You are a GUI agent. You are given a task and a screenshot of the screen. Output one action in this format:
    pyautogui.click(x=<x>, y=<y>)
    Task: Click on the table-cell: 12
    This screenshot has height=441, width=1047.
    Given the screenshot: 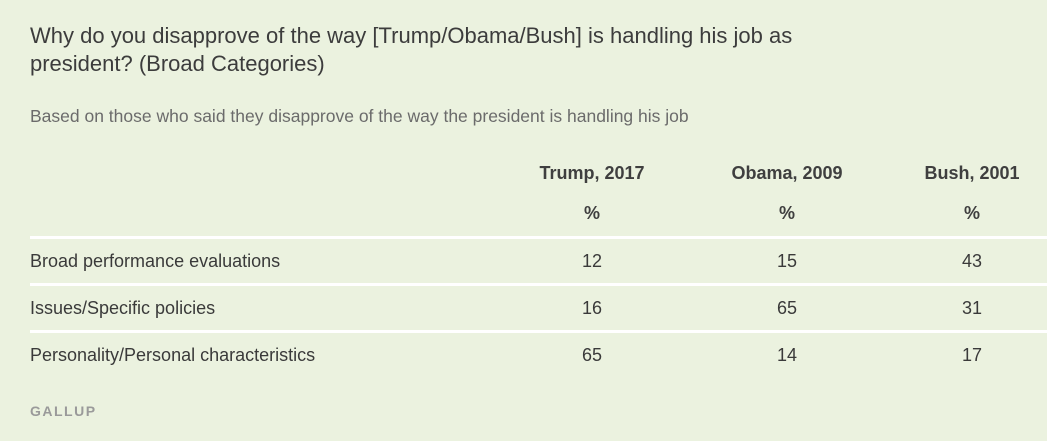 What is the action you would take?
    pyautogui.click(x=592, y=261)
    